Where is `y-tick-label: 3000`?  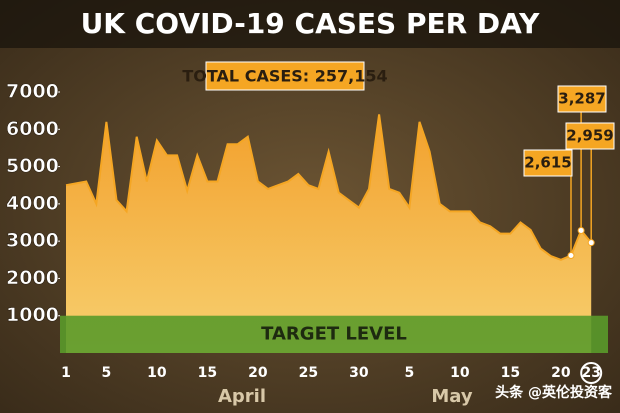
y-tick-label: 3000 is located at coordinates (32, 241).